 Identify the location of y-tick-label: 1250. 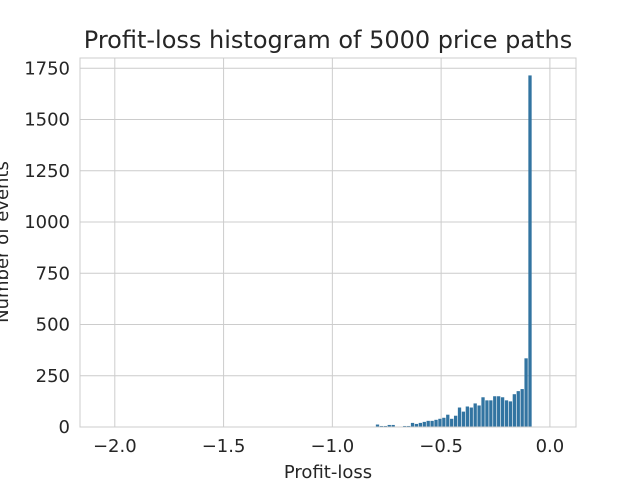
(47, 171).